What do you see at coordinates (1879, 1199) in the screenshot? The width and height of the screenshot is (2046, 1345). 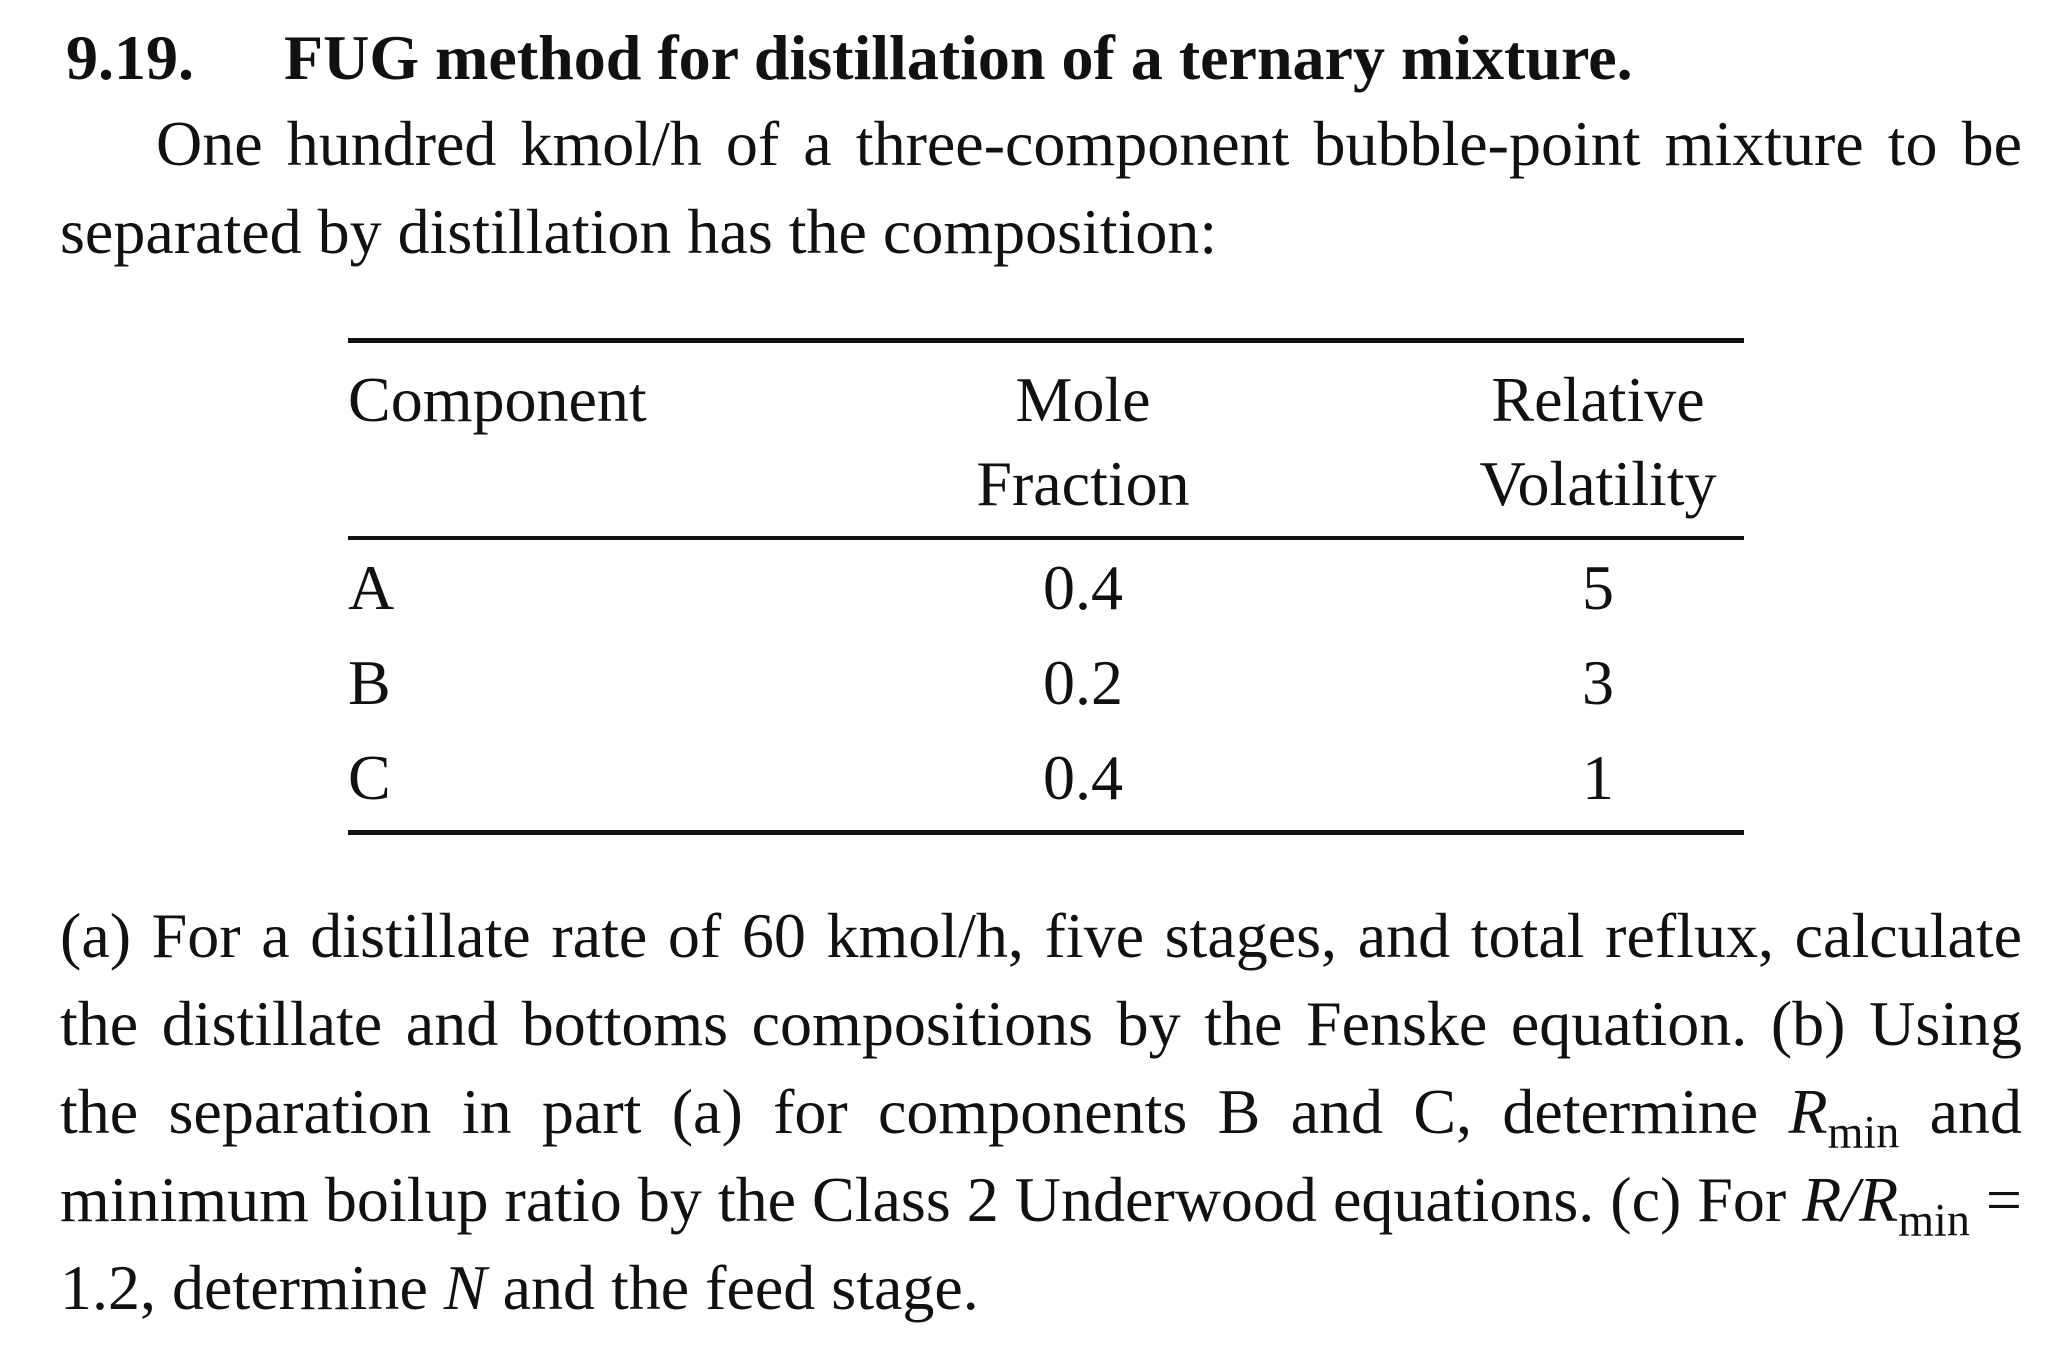 I see `ratio-denominator: R` at bounding box center [1879, 1199].